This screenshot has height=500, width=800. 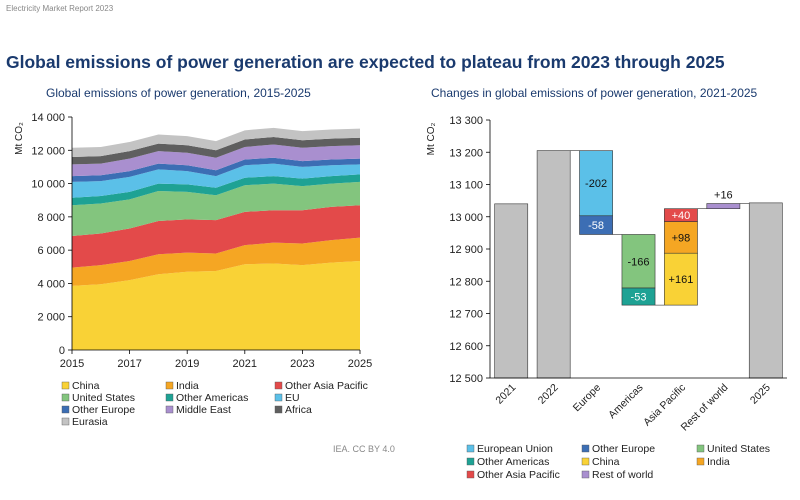 What do you see at coordinates (216, 169) in the screenshot?
I see `area-other-europe` at bounding box center [216, 169].